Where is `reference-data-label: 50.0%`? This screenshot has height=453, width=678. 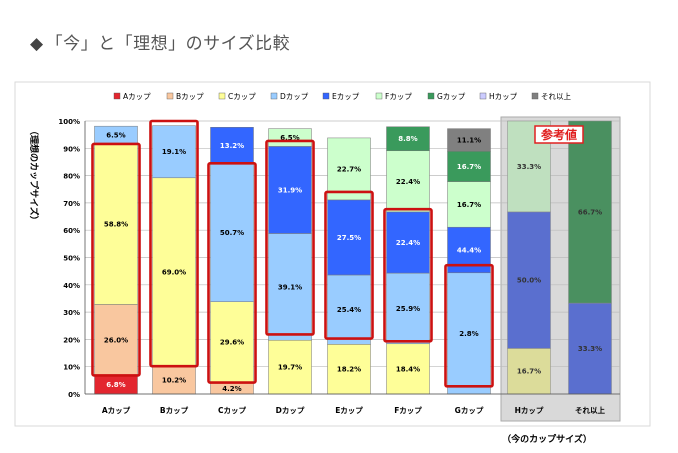 reference-data-label: 50.0% is located at coordinates (529, 281).